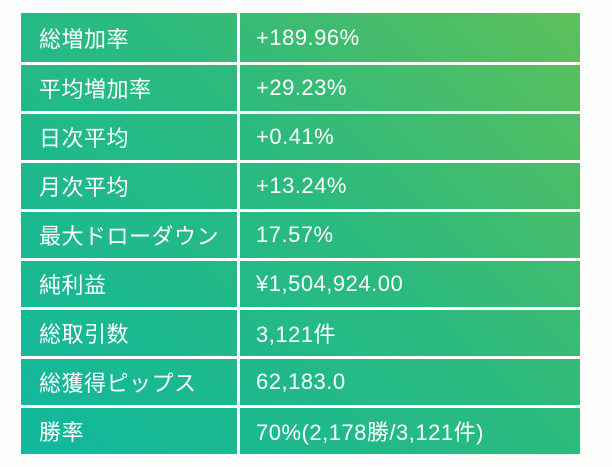 This screenshot has height=467, width=612. Describe the element at coordinates (408, 186) in the screenshot. I see `row-value-monthly-average: +13.24%` at that location.